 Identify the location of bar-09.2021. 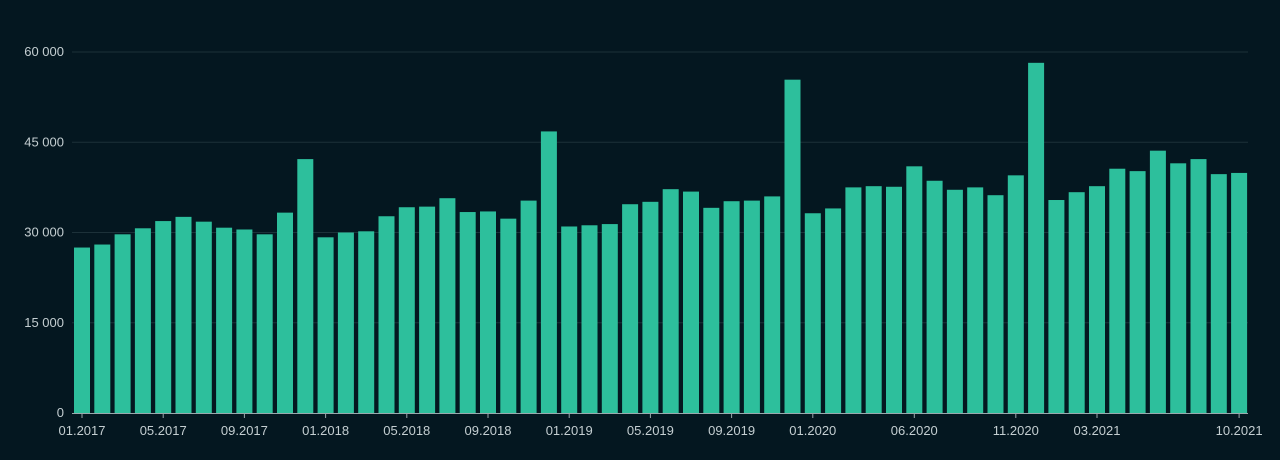
(1218, 293).